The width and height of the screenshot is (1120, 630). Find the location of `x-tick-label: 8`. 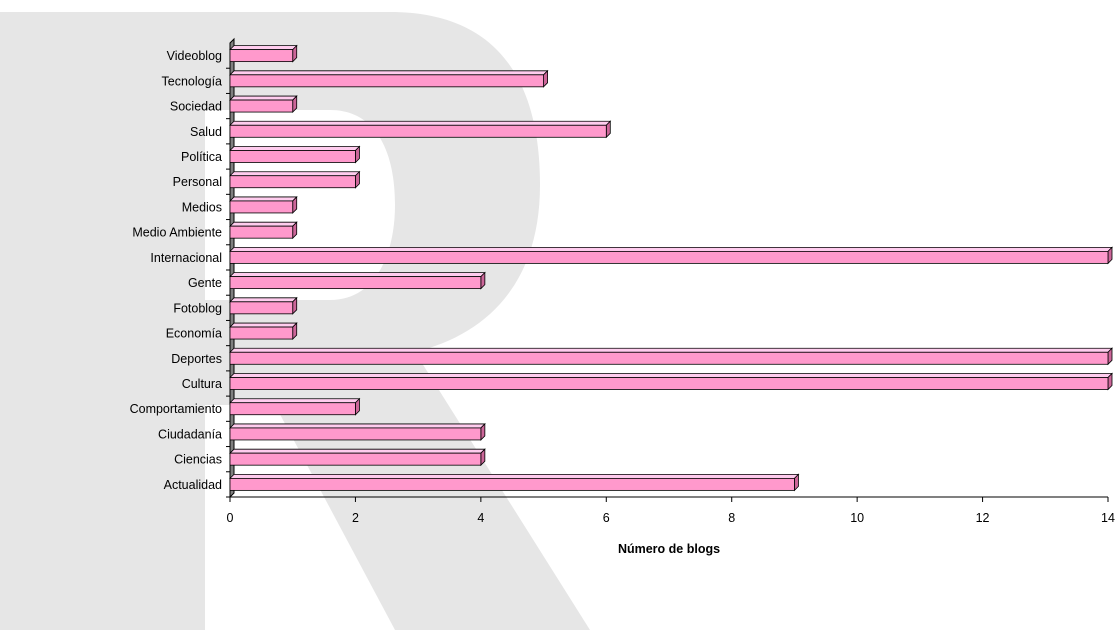

x-tick-label: 8 is located at coordinates (731, 518).